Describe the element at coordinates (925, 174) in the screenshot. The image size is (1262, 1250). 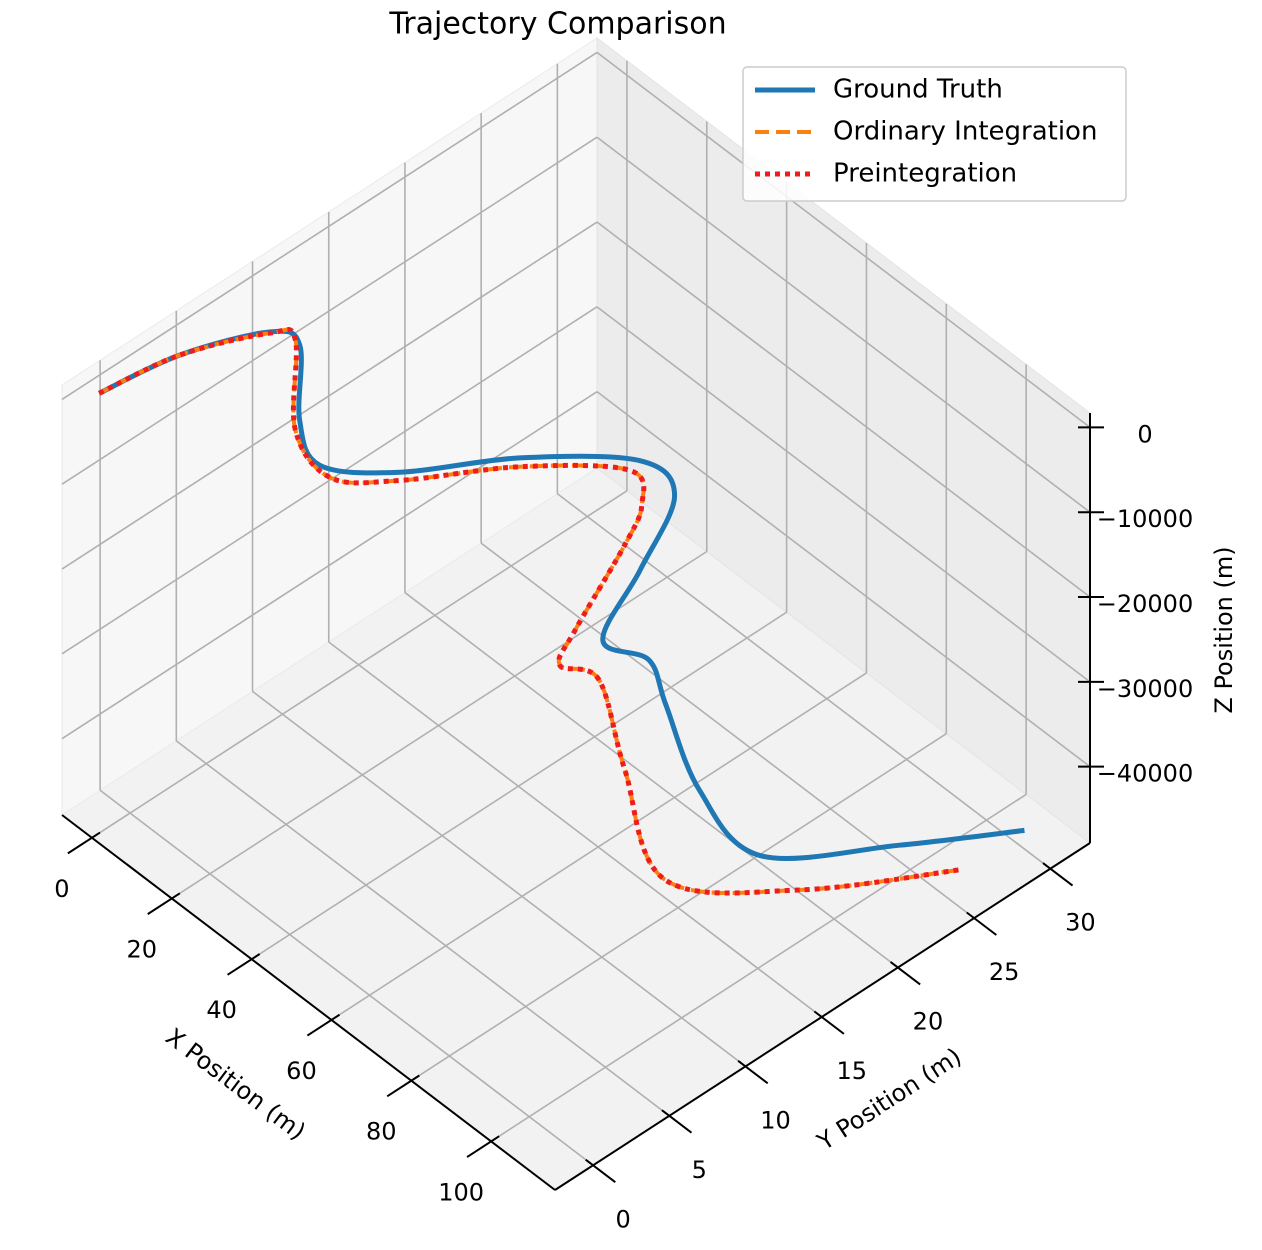
I see `legend-label: Preintegration` at that location.